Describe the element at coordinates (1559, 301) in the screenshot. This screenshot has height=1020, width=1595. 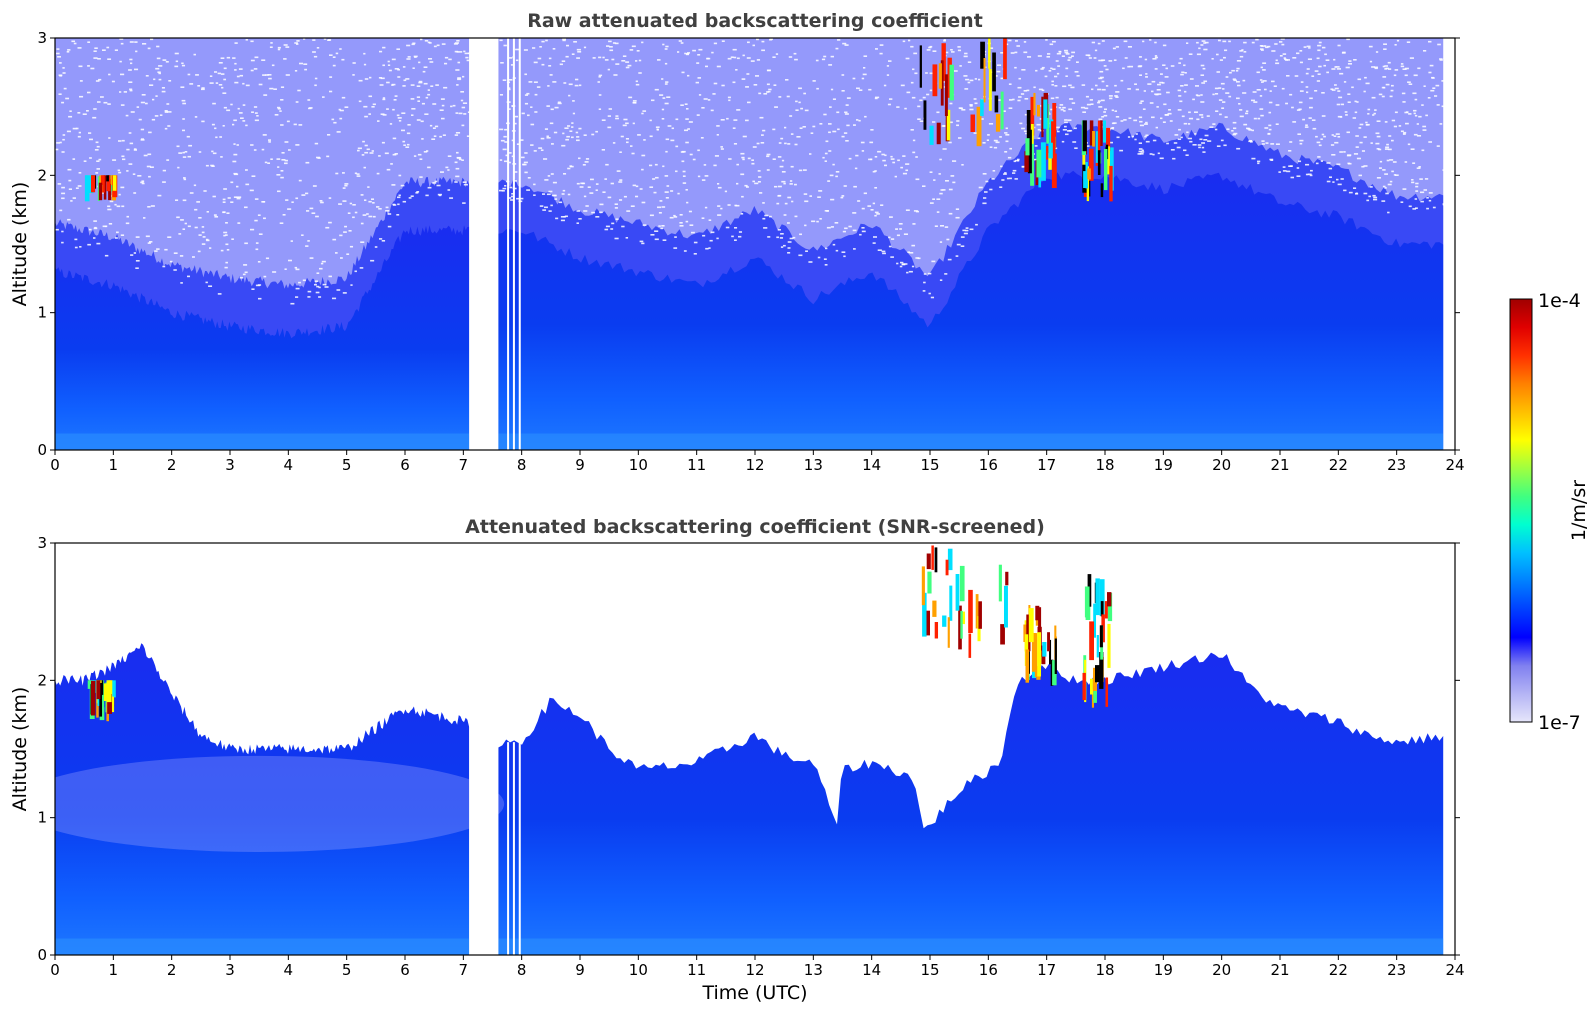
I see `colorbar-max-label: 1e-4` at that location.